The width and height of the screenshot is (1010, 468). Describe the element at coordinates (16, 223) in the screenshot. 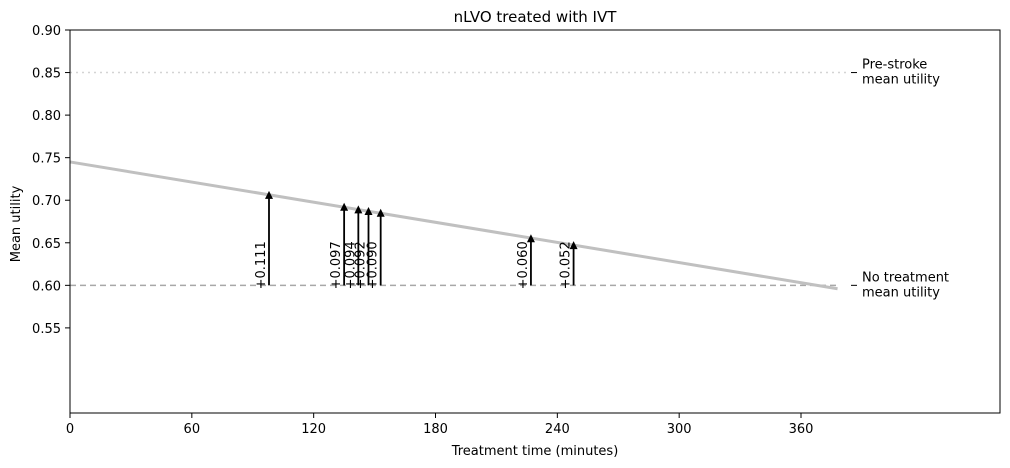

I see `y-axis-label: Mean utility` at that location.